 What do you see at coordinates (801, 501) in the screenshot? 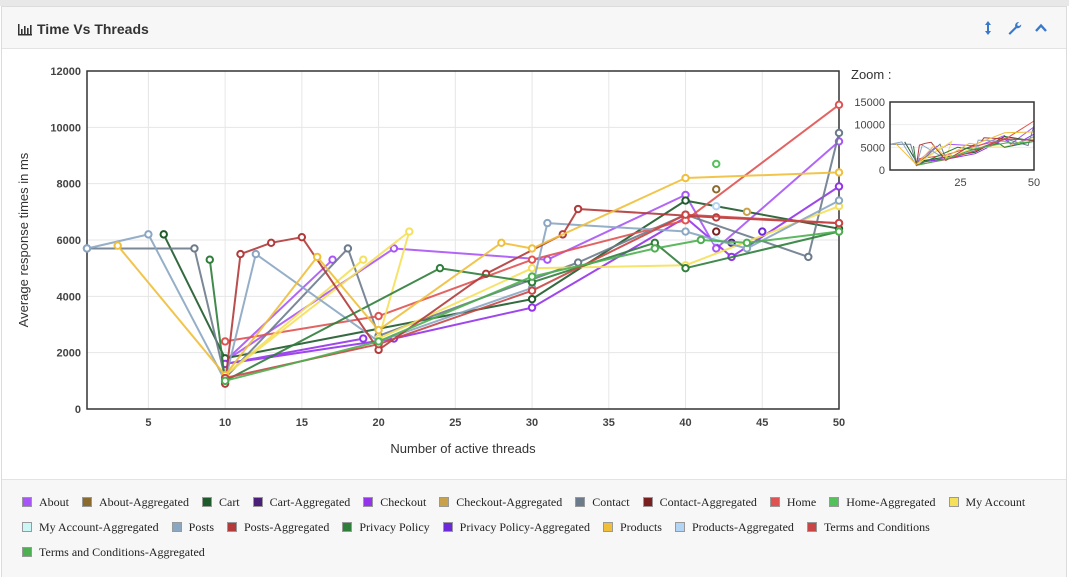
I see `legend-label: Home` at bounding box center [801, 501].